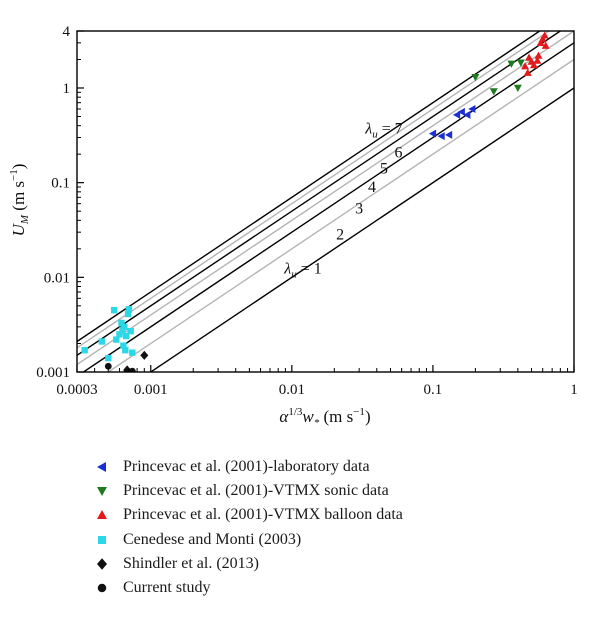  I want to click on legend-marker-diamond, so click(102, 564).